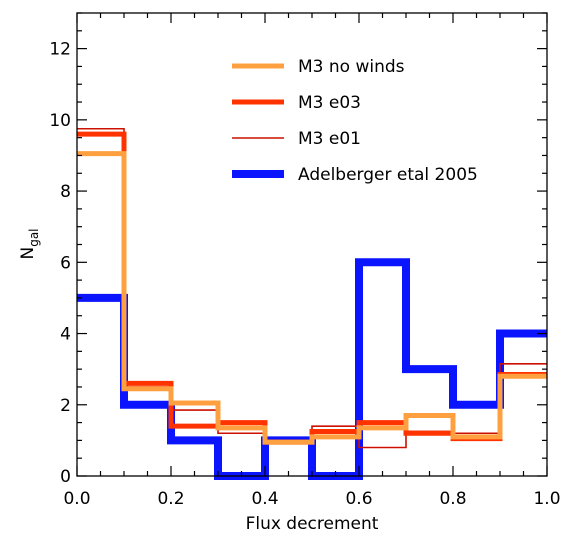  What do you see at coordinates (329, 139) in the screenshot?
I see `legend-label: M3 e01` at bounding box center [329, 139].